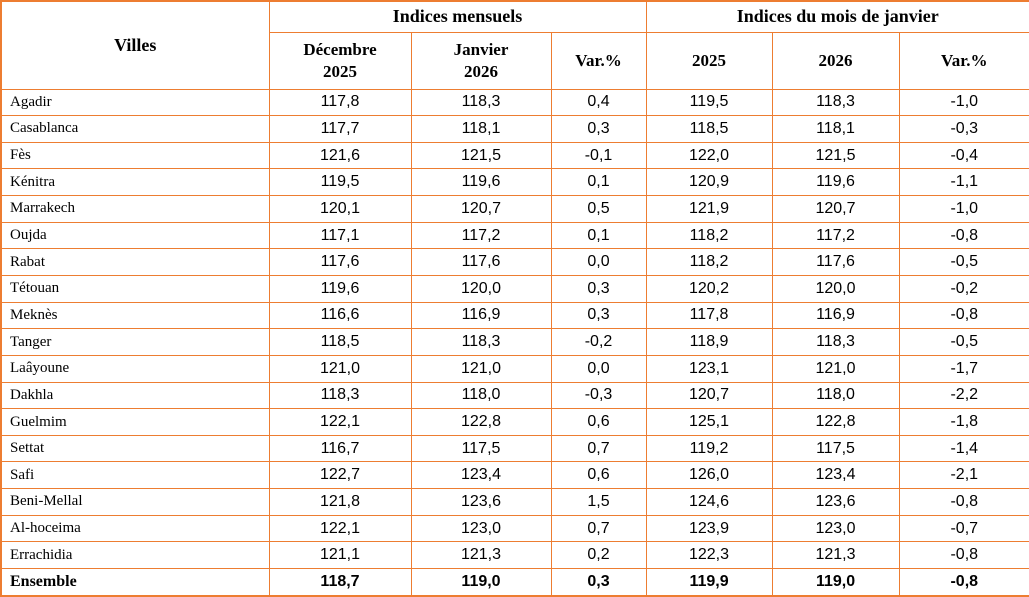 This screenshot has height=597, width=1029. Describe the element at coordinates (135, 102) in the screenshot. I see `city-cell: Agadir` at that location.